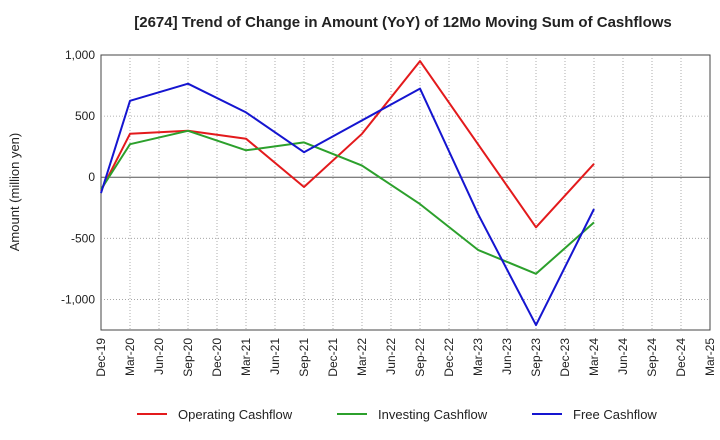 The image size is (720, 440). Describe the element at coordinates (83, 238) in the screenshot. I see `y-tick-label: -500` at that location.